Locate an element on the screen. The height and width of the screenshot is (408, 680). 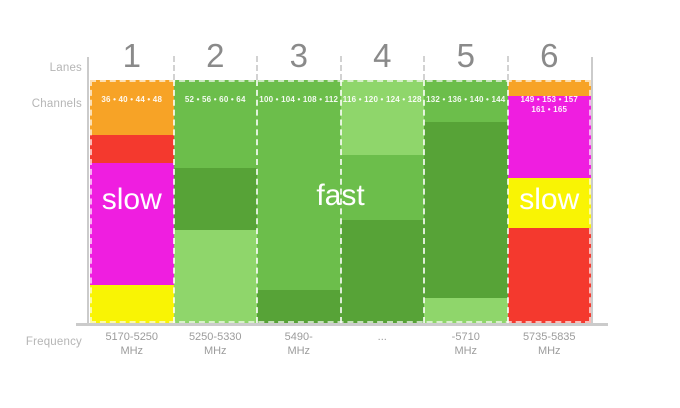
lane-blocks: 132 • 136 • 140 • 144 is located at coordinates (466, 201).